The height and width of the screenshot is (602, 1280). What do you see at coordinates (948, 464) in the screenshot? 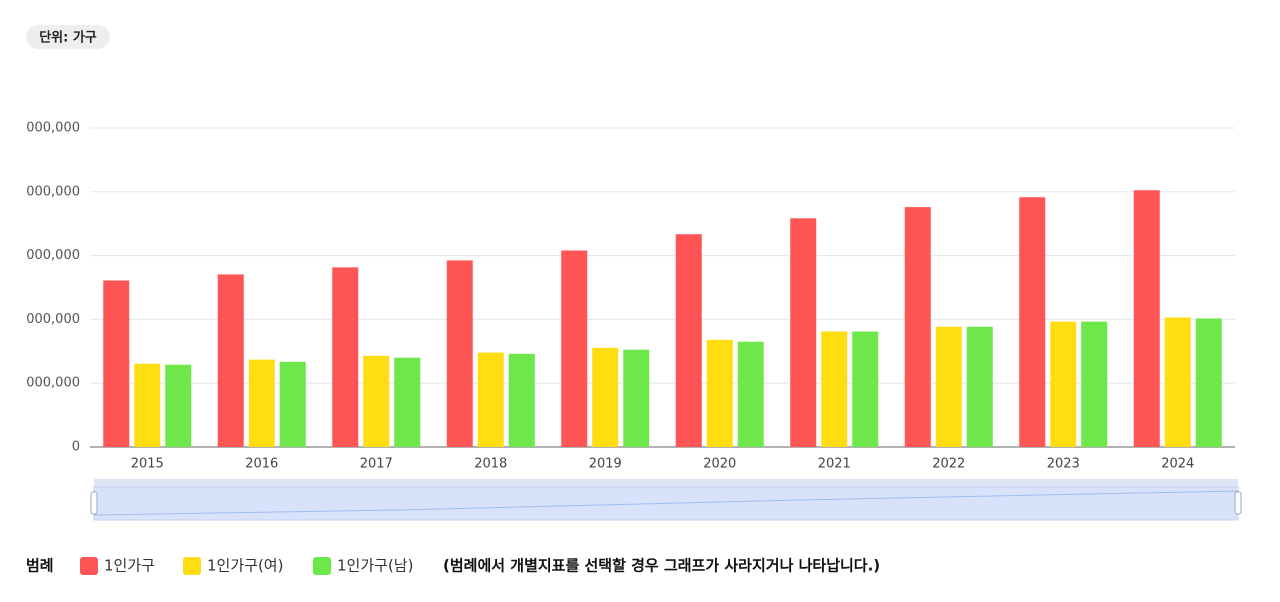
I see `x-tick-label: 2022` at bounding box center [948, 464].